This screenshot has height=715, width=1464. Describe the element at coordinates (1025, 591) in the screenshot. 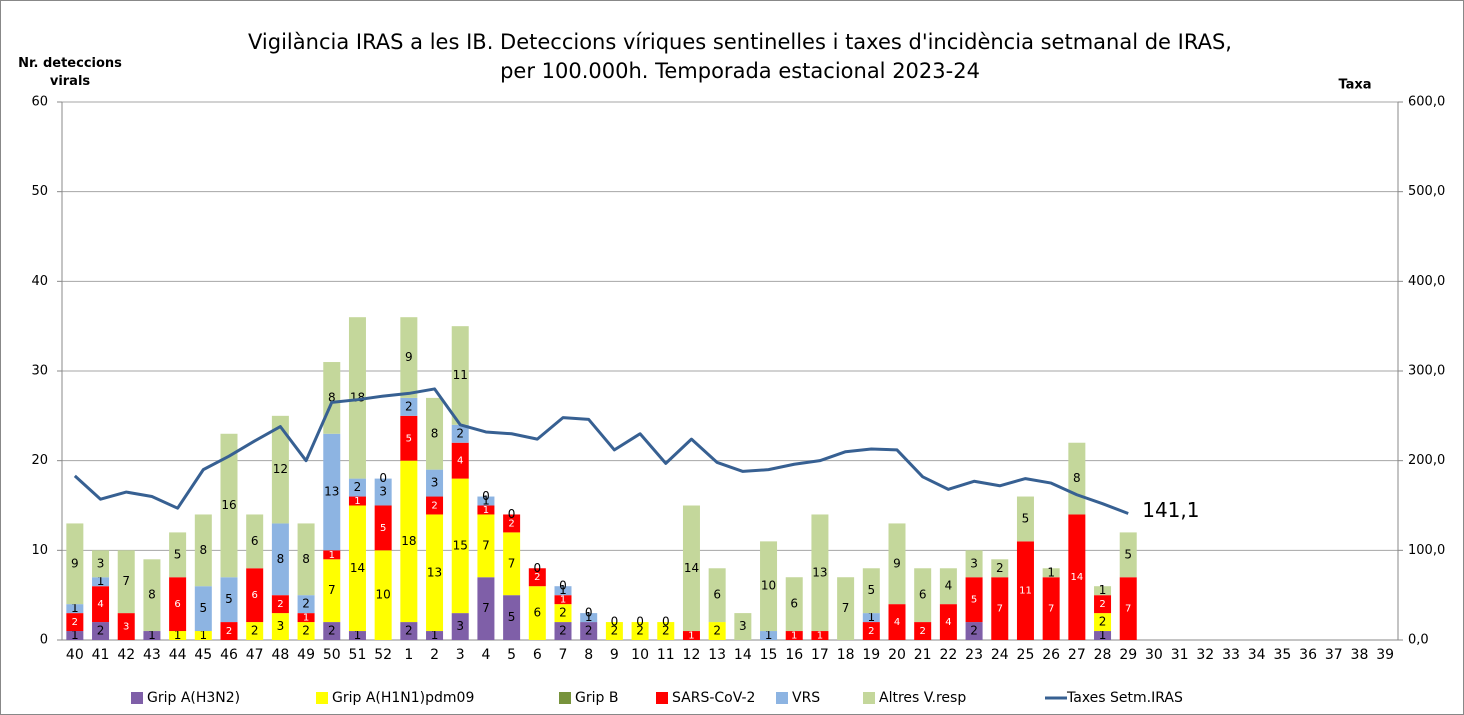

I see `data-label: 11` at that location.